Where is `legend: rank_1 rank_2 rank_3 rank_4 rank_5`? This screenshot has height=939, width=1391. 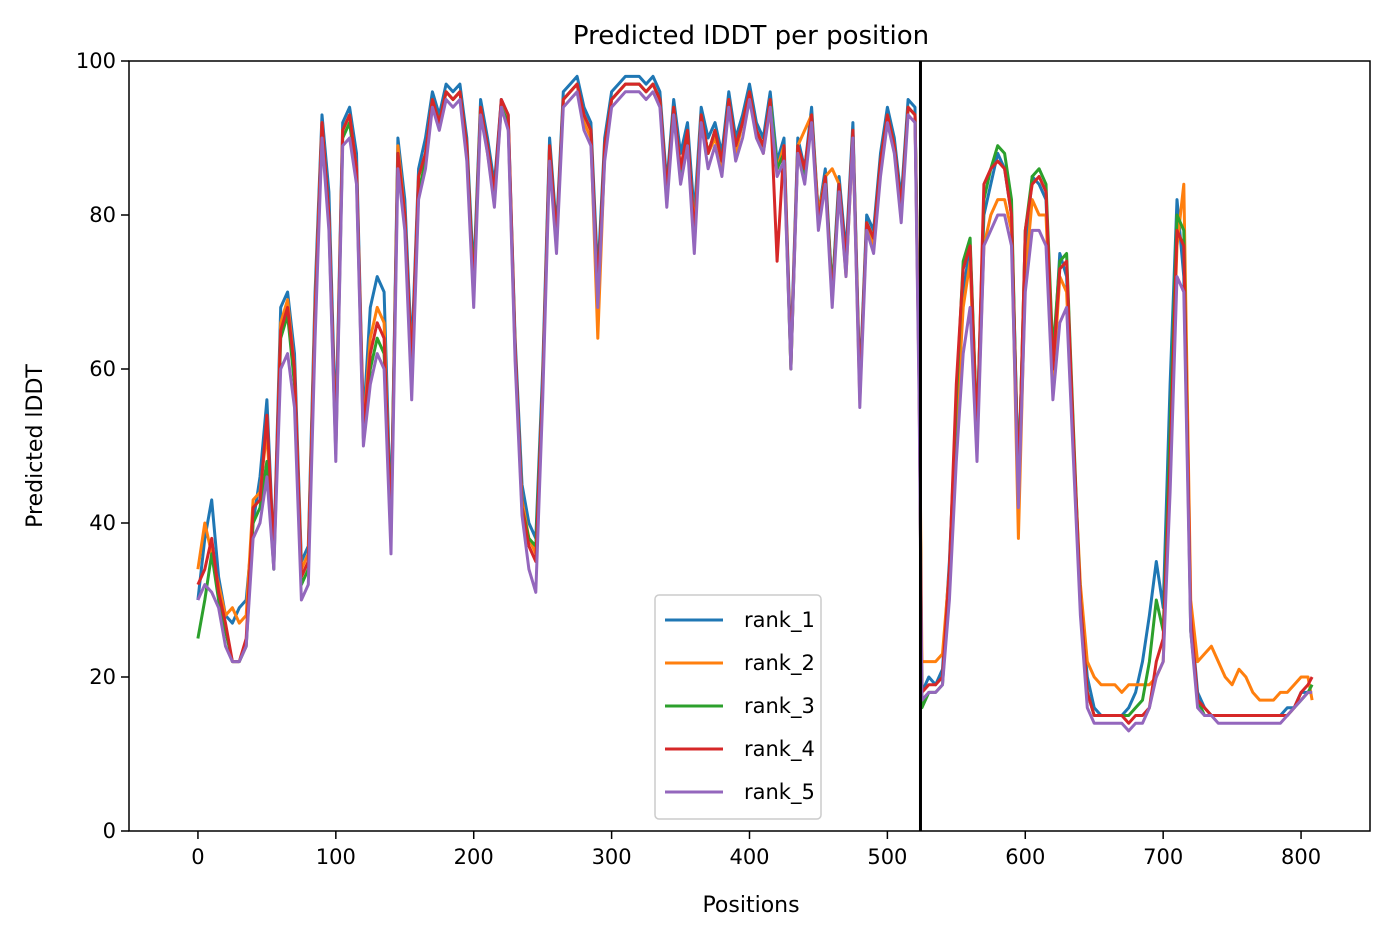 legend: rank_1 rank_2 rank_3 rank_4 rank_5 is located at coordinates (738, 707).